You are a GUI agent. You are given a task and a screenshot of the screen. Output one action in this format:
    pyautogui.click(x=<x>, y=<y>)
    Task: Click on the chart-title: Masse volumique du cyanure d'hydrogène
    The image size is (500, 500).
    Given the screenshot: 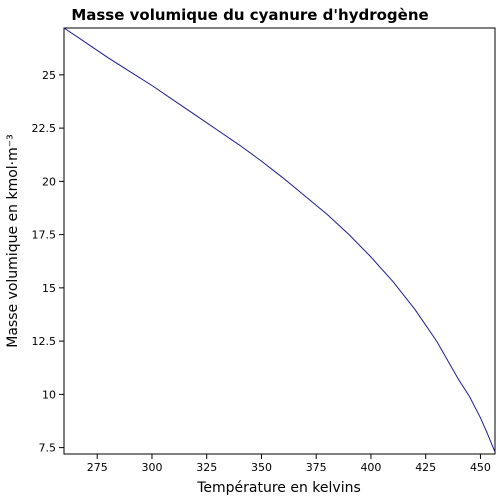 What is the action you would take?
    pyautogui.click(x=249, y=15)
    